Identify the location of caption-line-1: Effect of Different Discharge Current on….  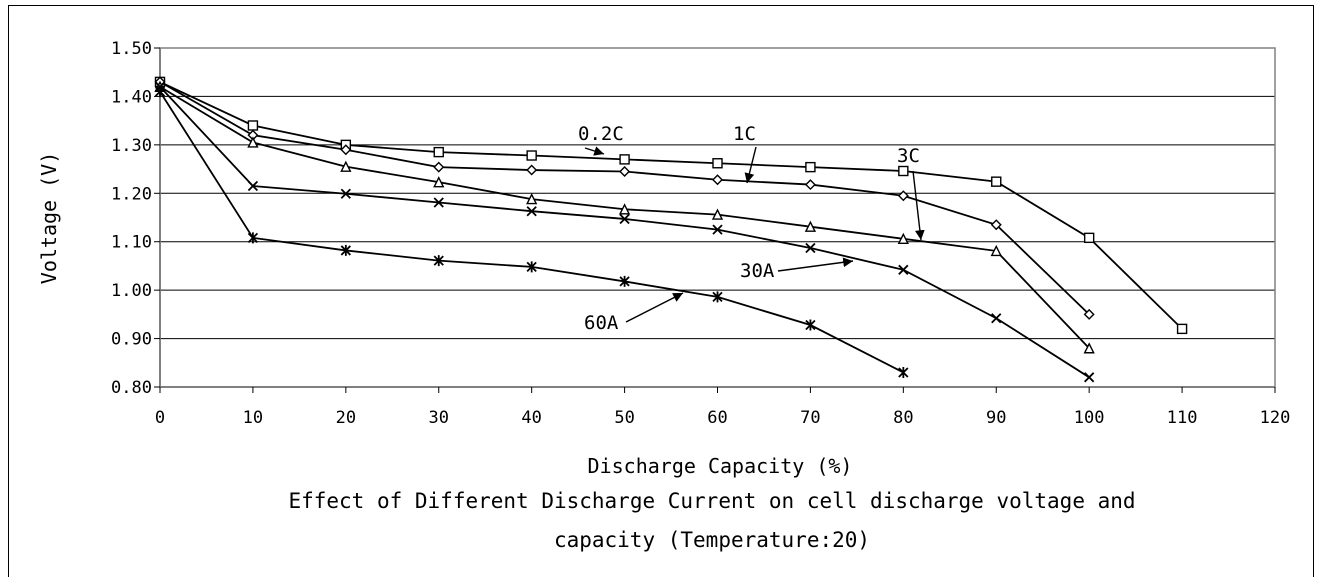
(711, 501).